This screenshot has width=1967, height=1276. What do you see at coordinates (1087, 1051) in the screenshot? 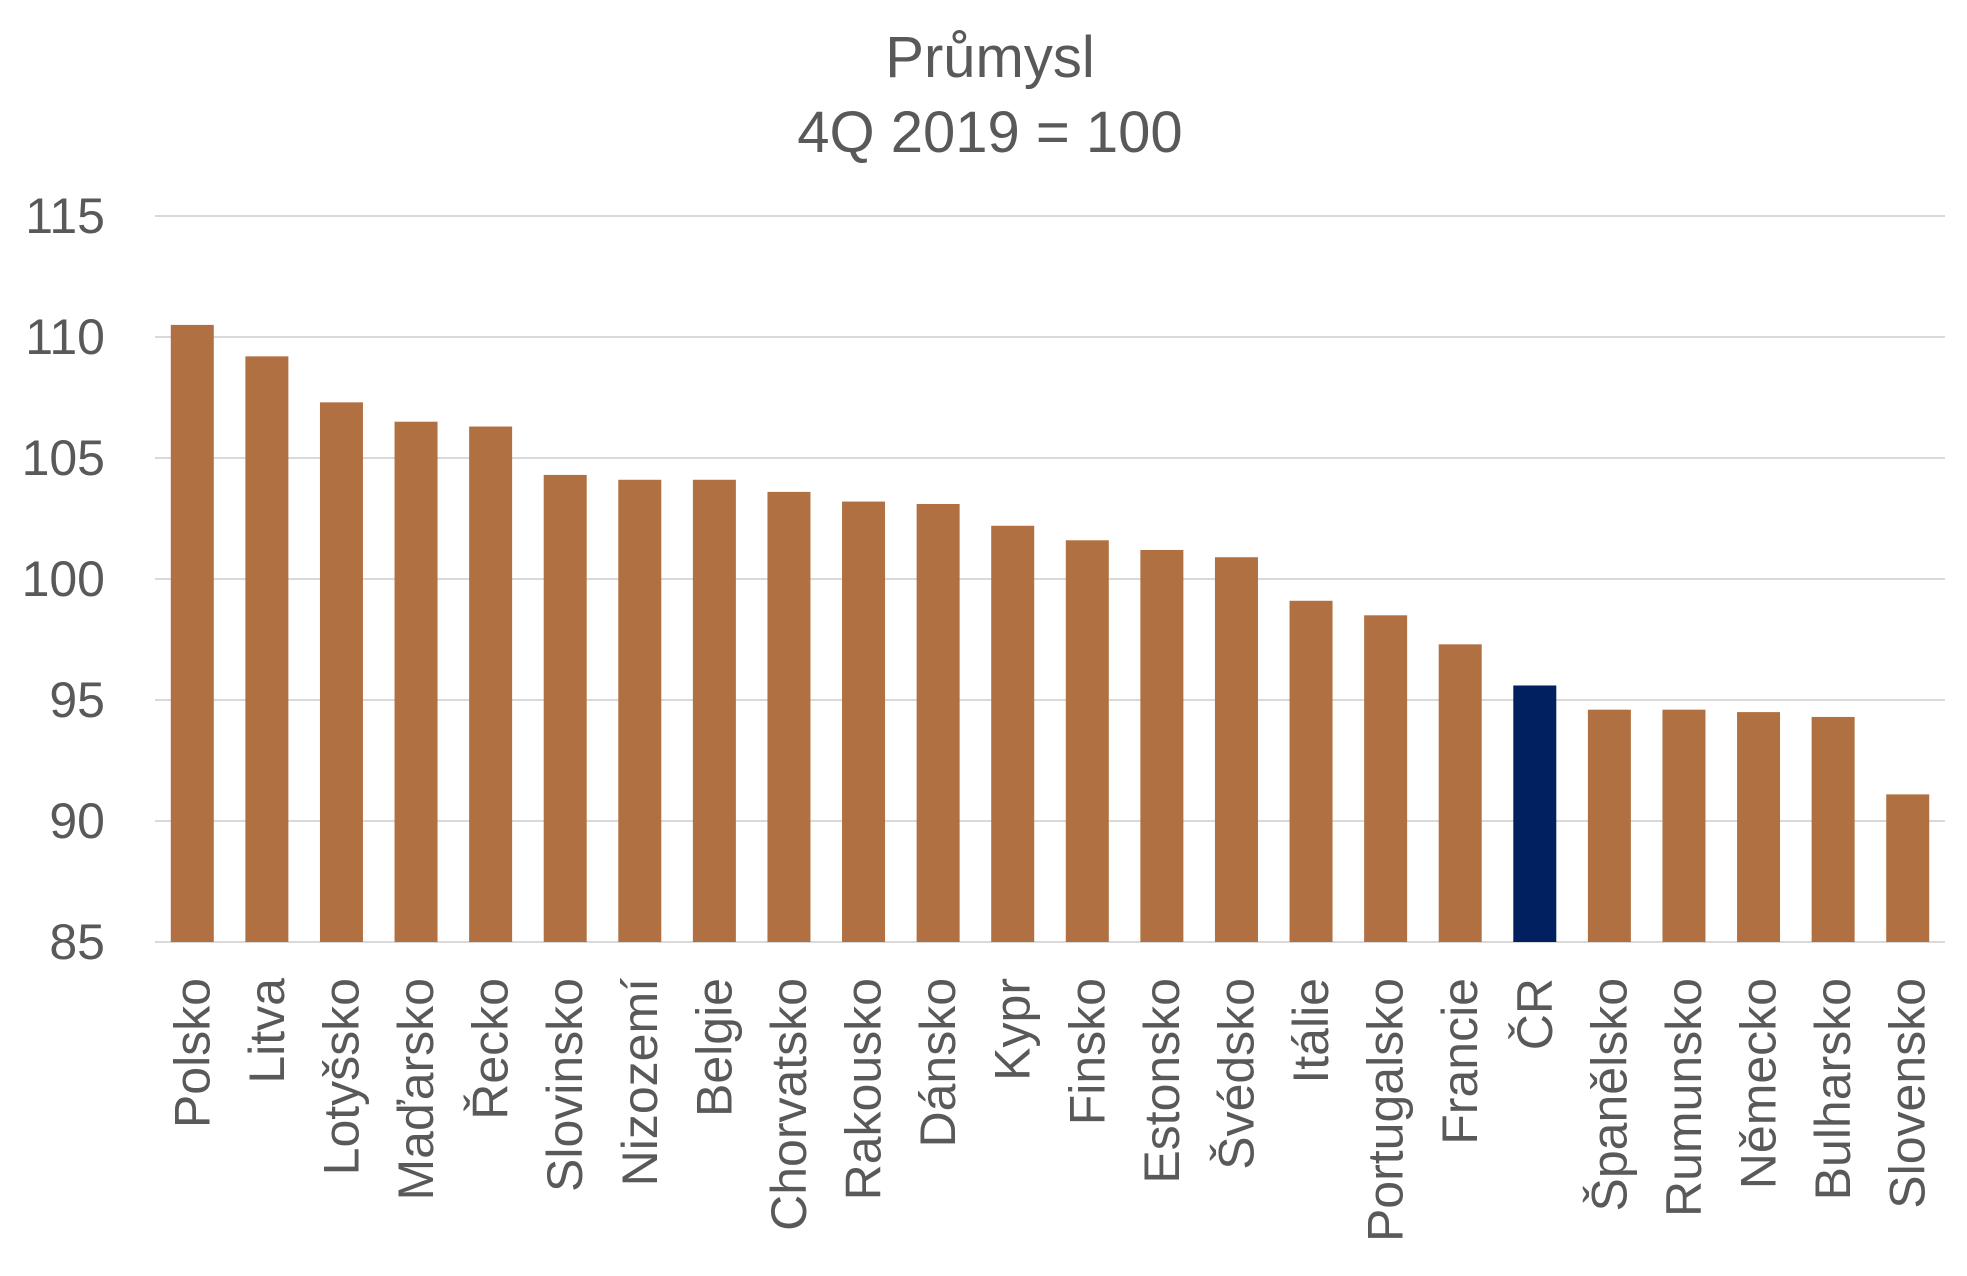
I see `category-label: Finsko` at bounding box center [1087, 1051].